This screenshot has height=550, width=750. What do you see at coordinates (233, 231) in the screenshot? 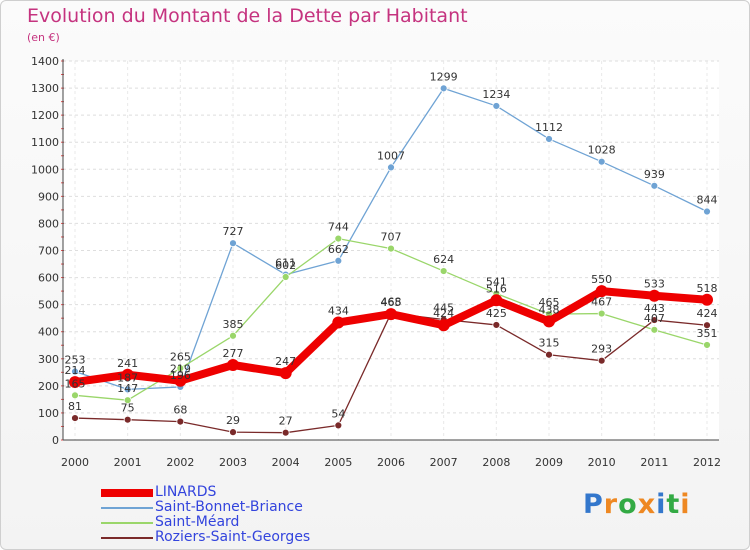
I see `data-label: 727` at bounding box center [233, 231].